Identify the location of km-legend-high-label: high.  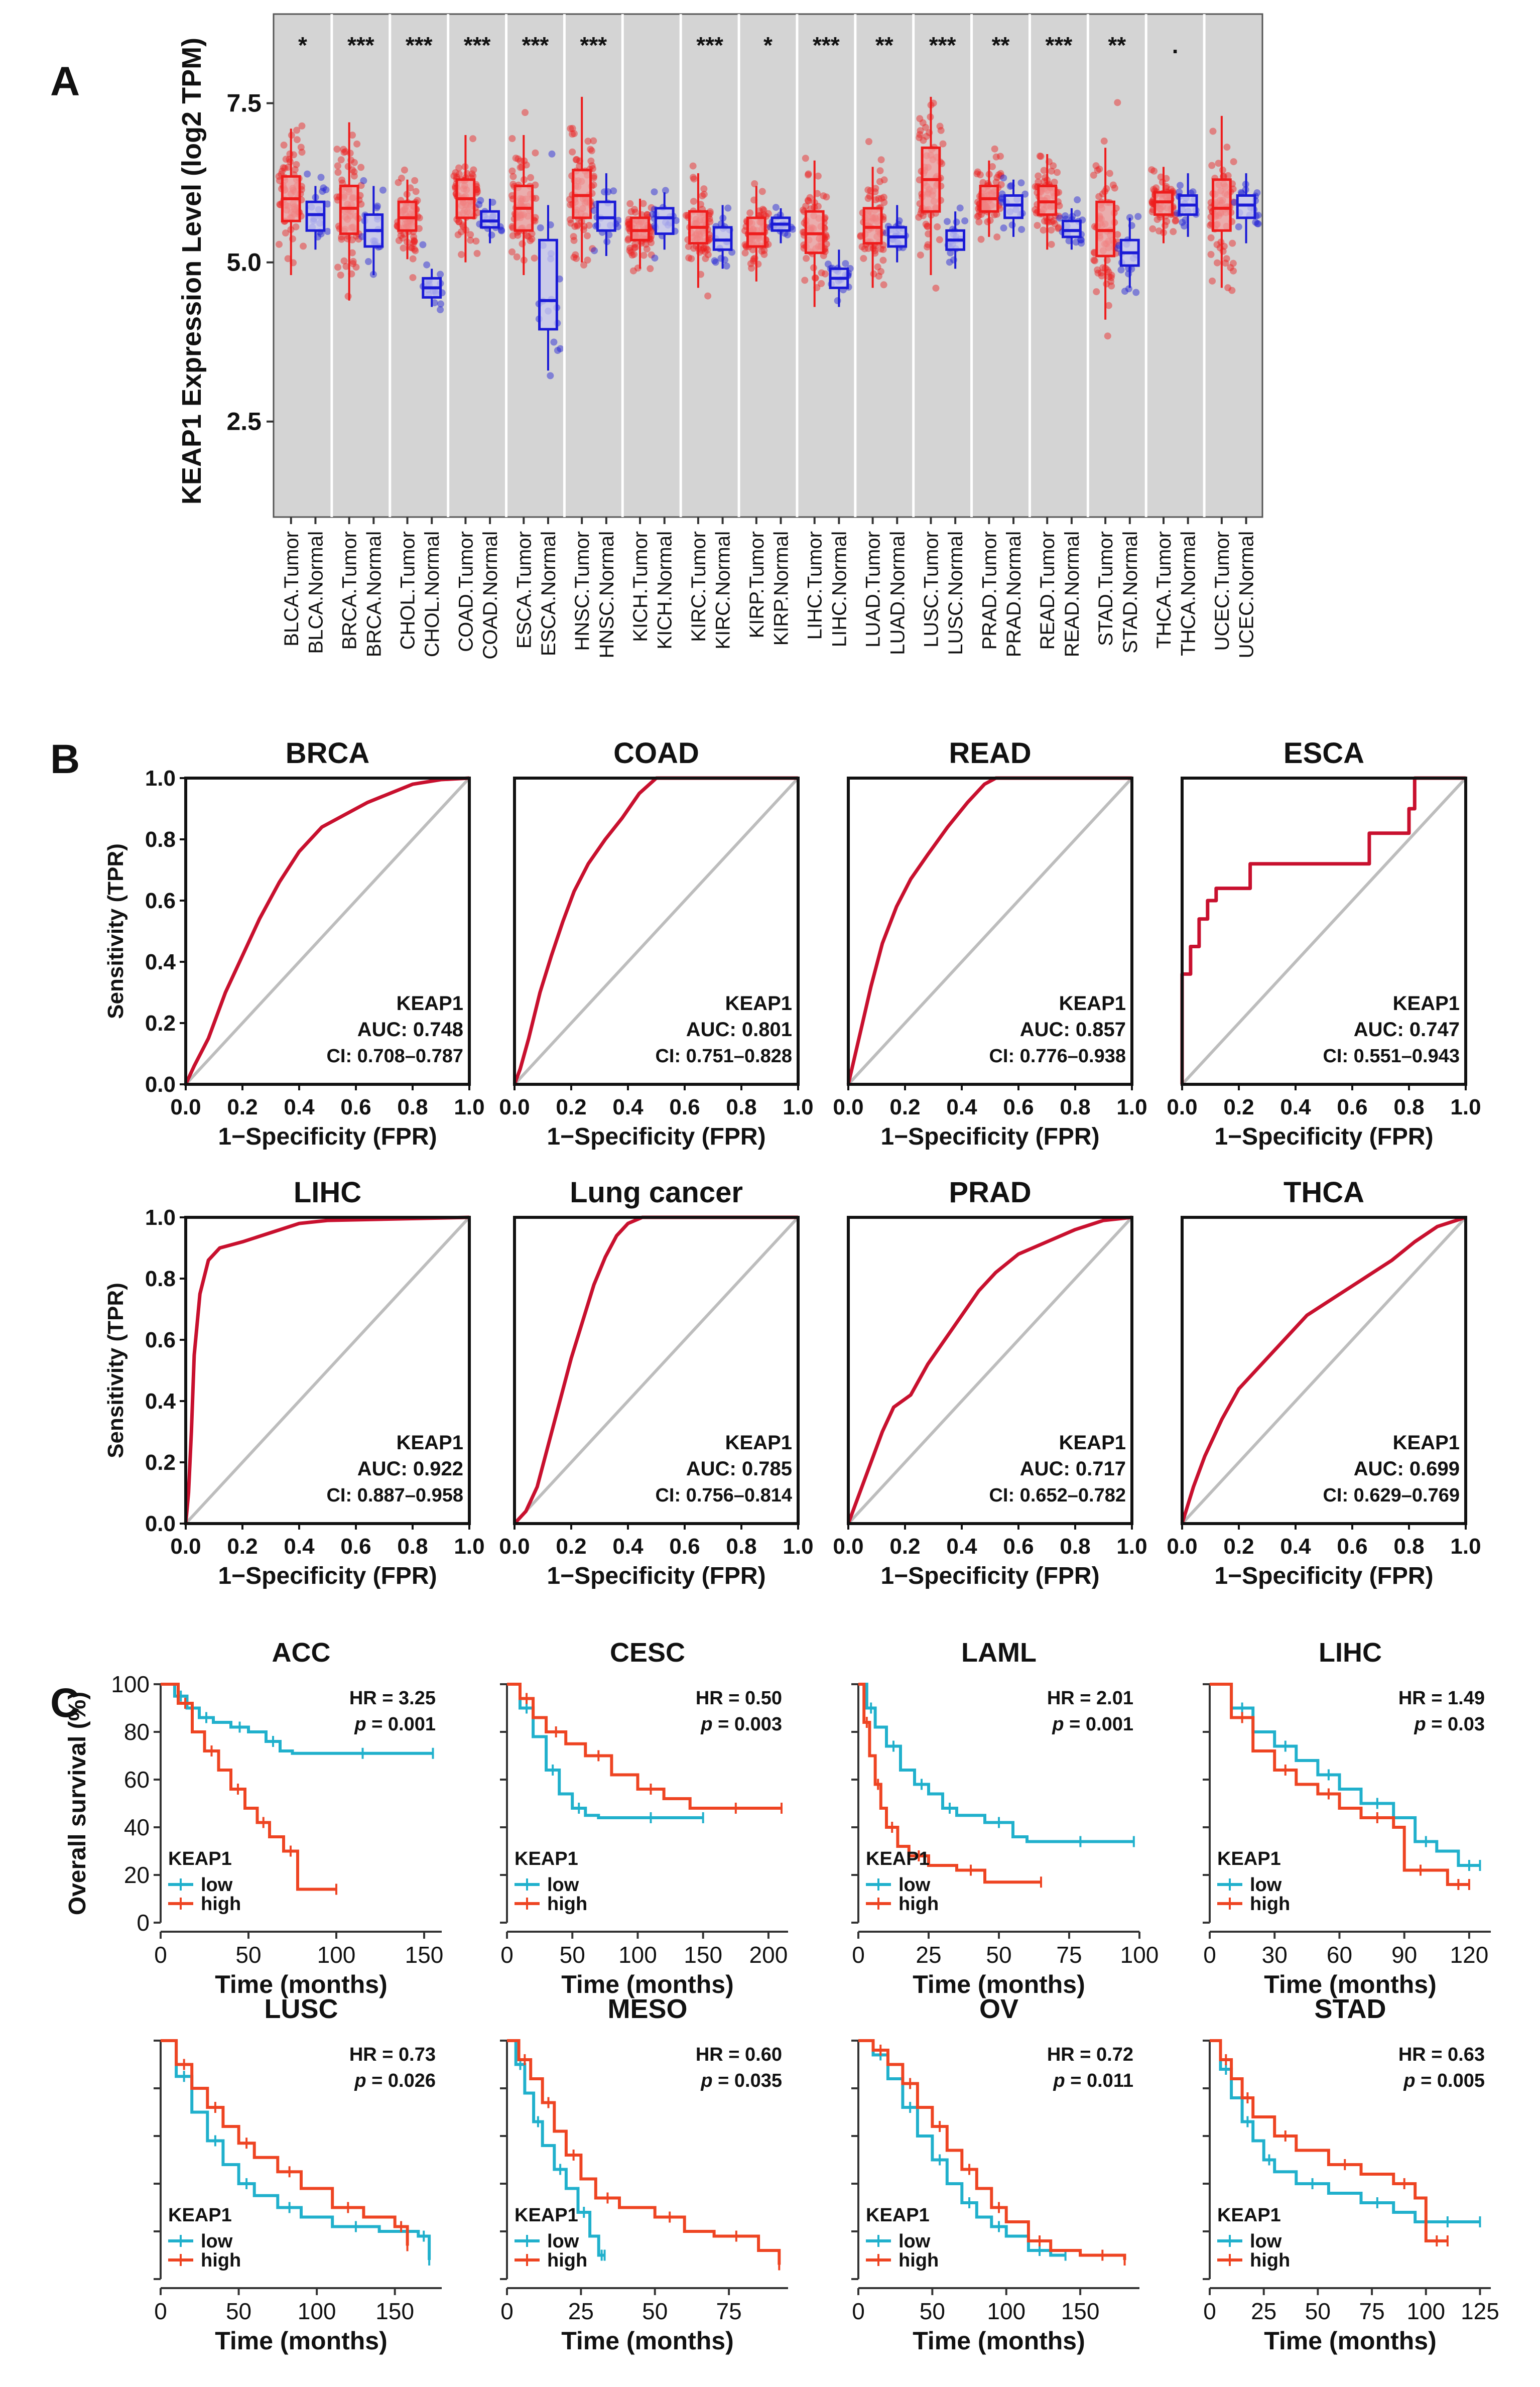
(1270, 2260).